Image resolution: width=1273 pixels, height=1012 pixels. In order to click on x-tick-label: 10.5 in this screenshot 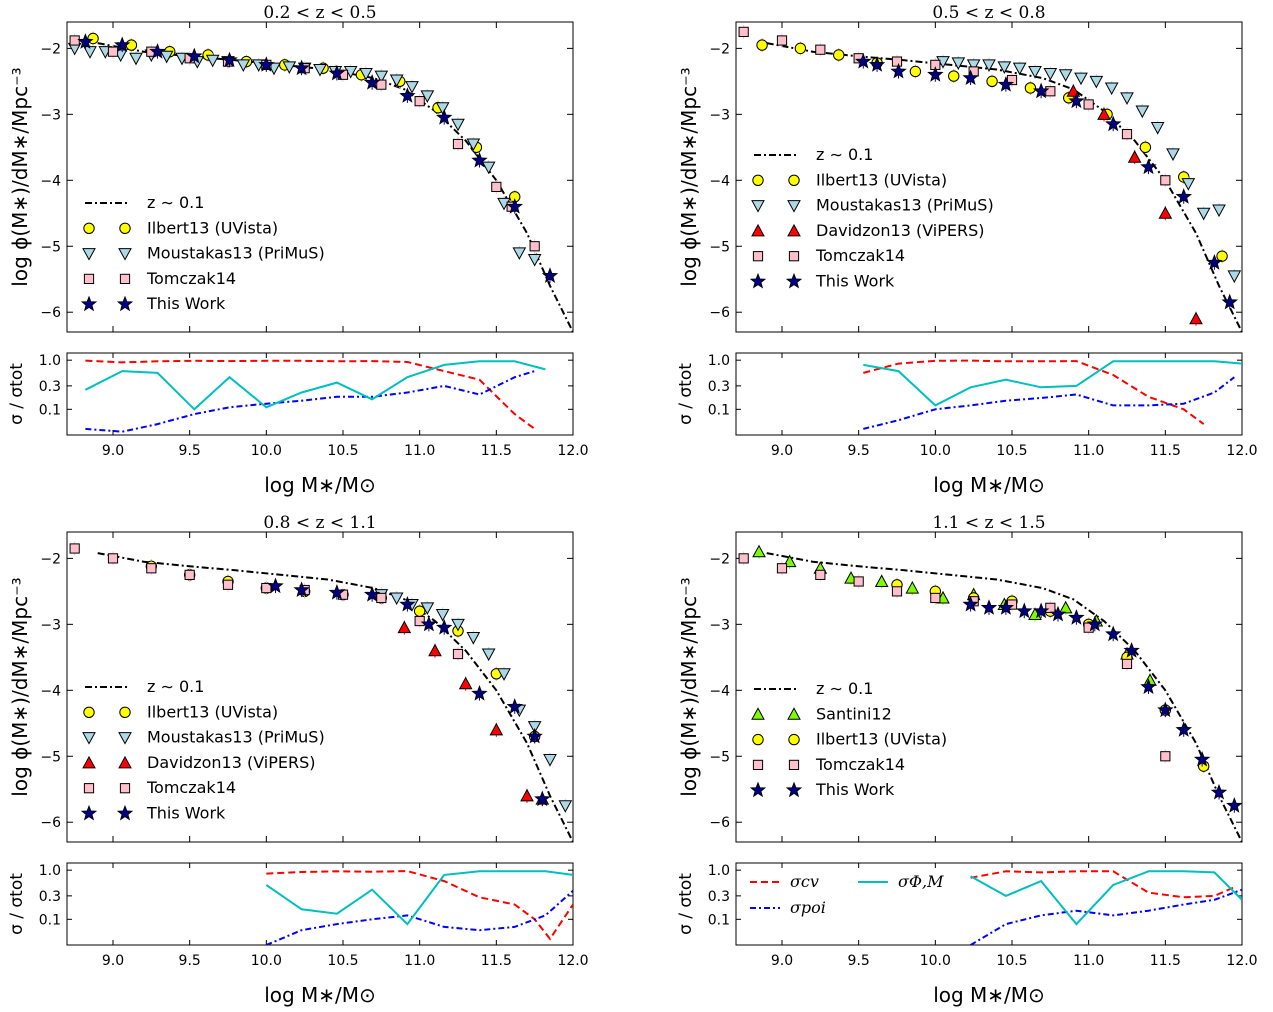, I will do `click(1011, 961)`.